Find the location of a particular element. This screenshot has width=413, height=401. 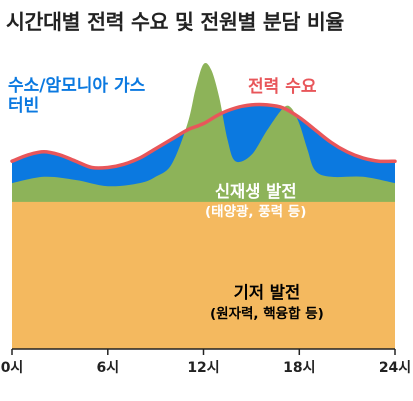

label-renewable: 신재생 발전 (태양광, 풍력 등) is located at coordinates (256, 201).